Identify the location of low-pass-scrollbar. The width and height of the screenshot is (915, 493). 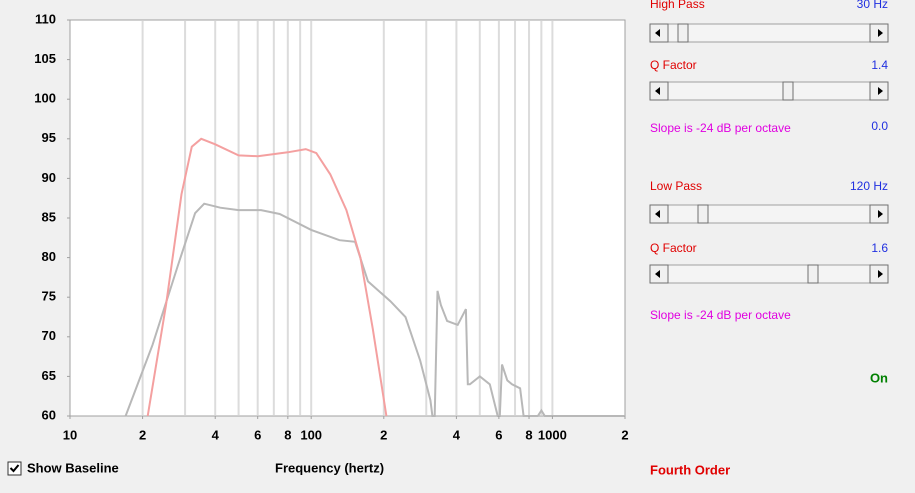
(769, 214).